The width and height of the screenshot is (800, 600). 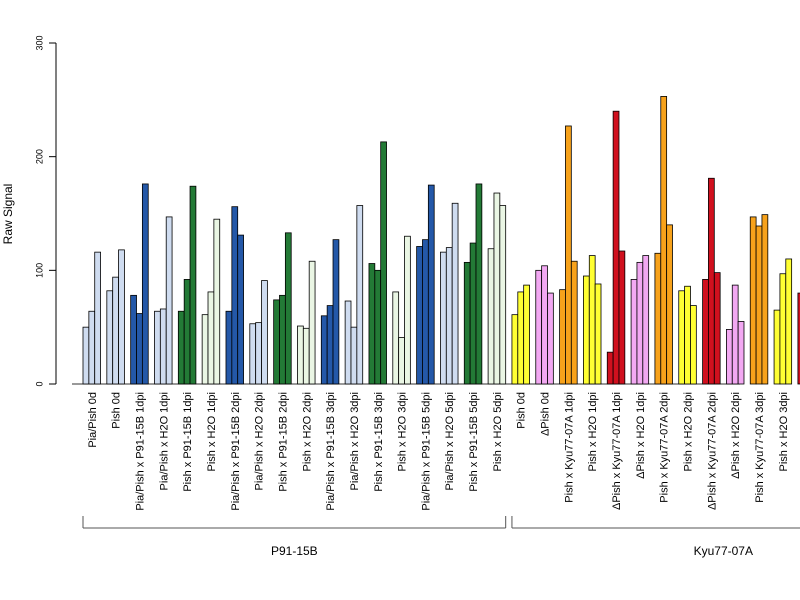 What do you see at coordinates (283, 442) in the screenshot?
I see `x-tick-label: Pish x P91-15B 2dpi` at bounding box center [283, 442].